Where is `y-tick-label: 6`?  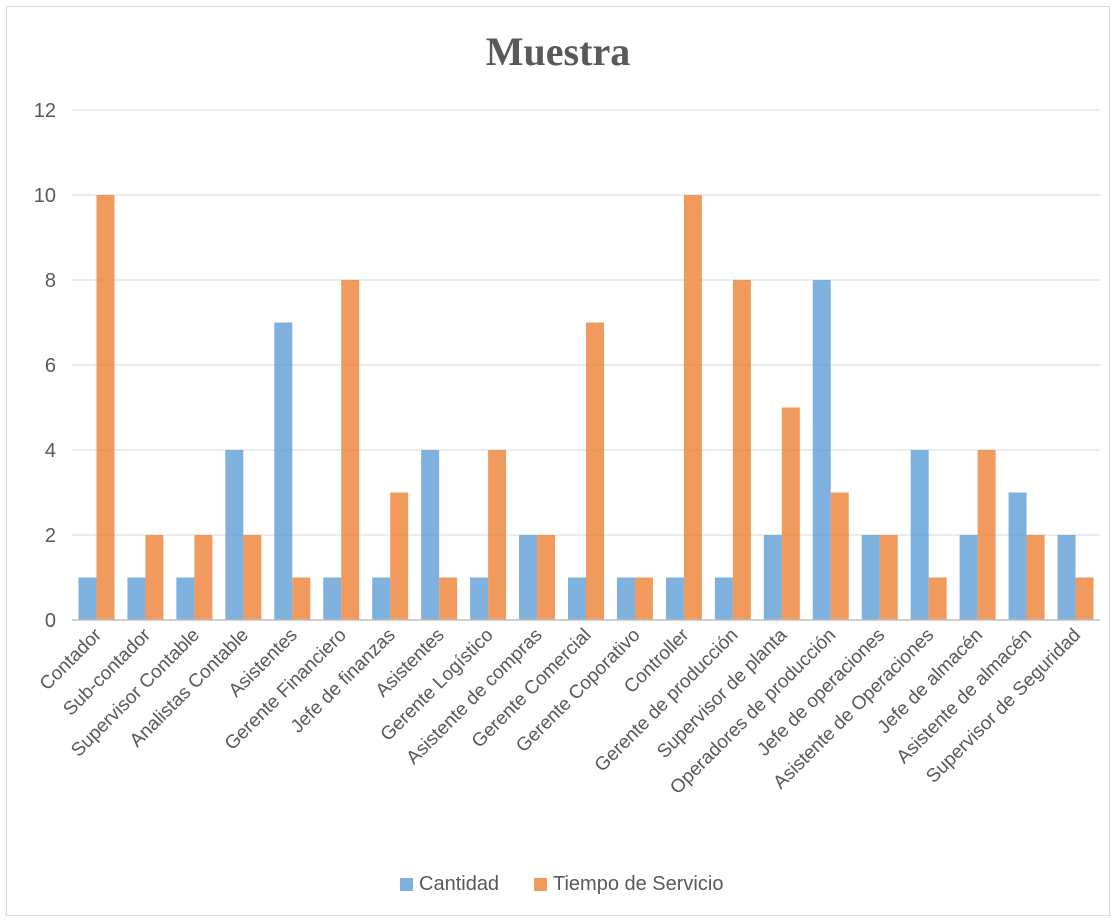
y-tick-label: 6 is located at coordinates (50, 366).